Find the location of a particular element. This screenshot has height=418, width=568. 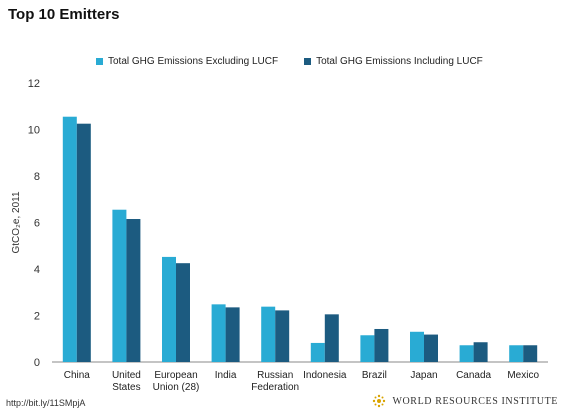

legend-swatch-including is located at coordinates (308, 61).